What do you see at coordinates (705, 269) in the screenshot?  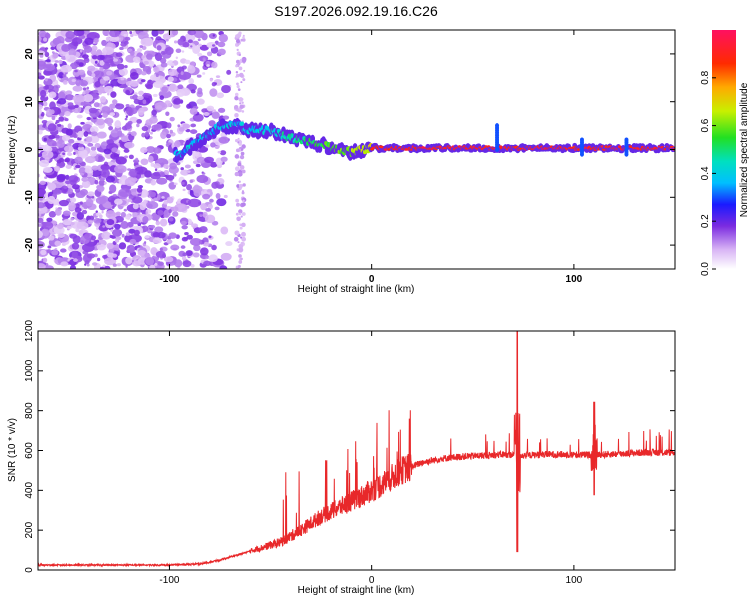 I see `colorbar-tick-label: 0.0` at bounding box center [705, 269].